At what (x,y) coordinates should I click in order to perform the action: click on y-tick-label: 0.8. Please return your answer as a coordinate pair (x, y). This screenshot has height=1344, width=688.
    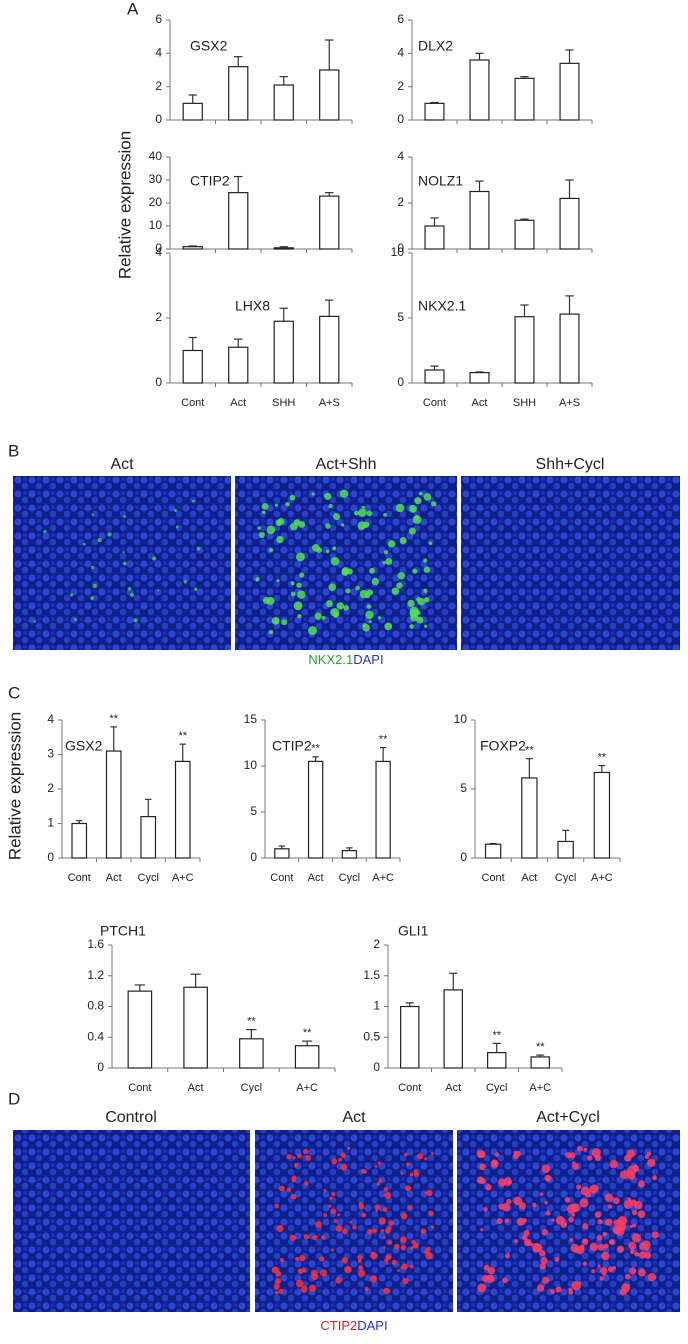
    Looking at the image, I should click on (95, 1006).